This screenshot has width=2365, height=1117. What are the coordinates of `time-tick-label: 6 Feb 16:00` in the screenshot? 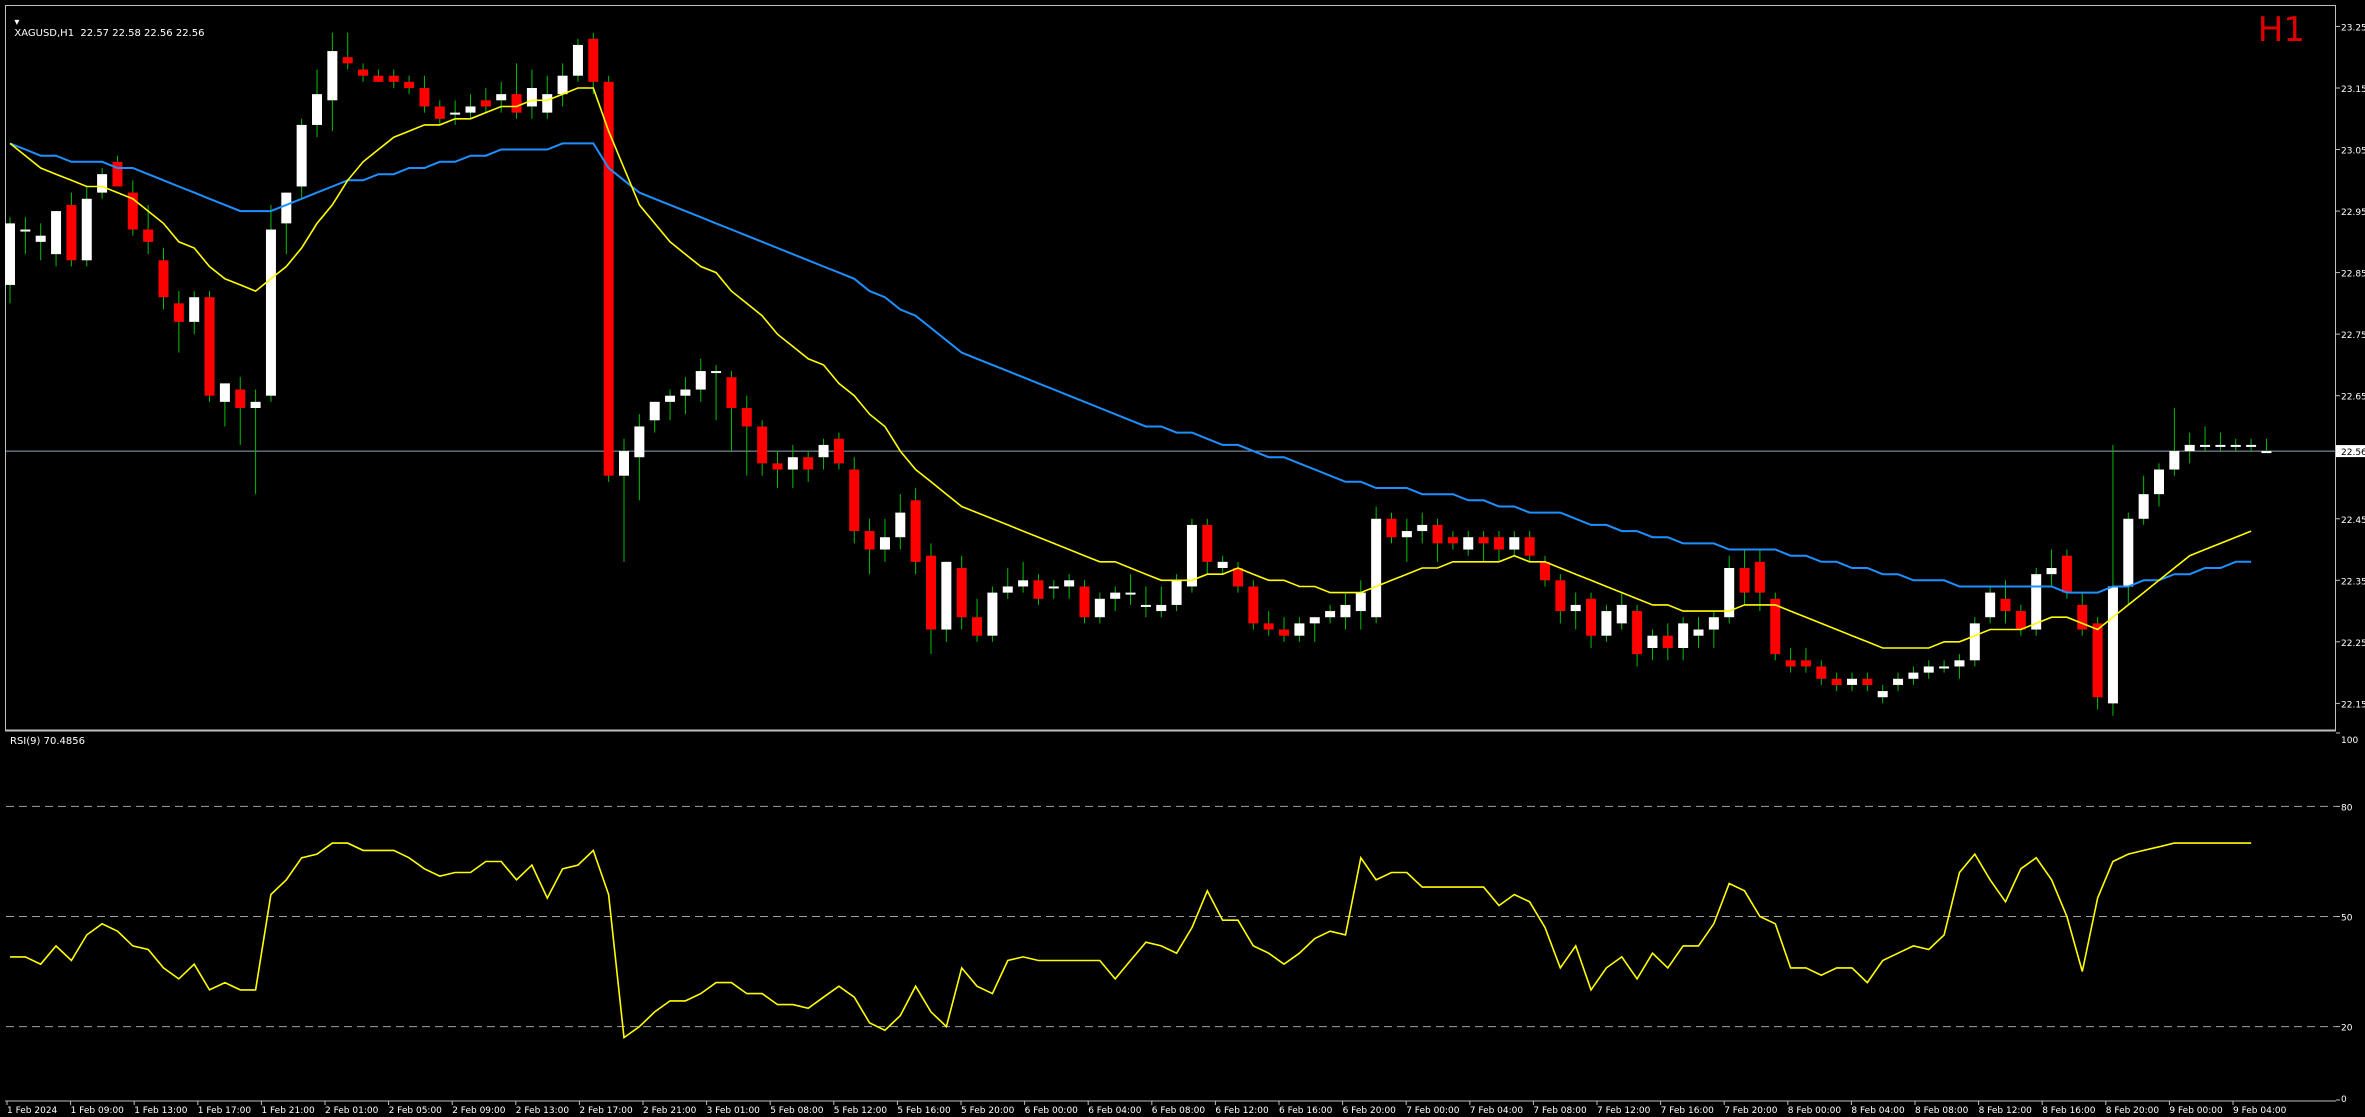 It's located at (1306, 1111).